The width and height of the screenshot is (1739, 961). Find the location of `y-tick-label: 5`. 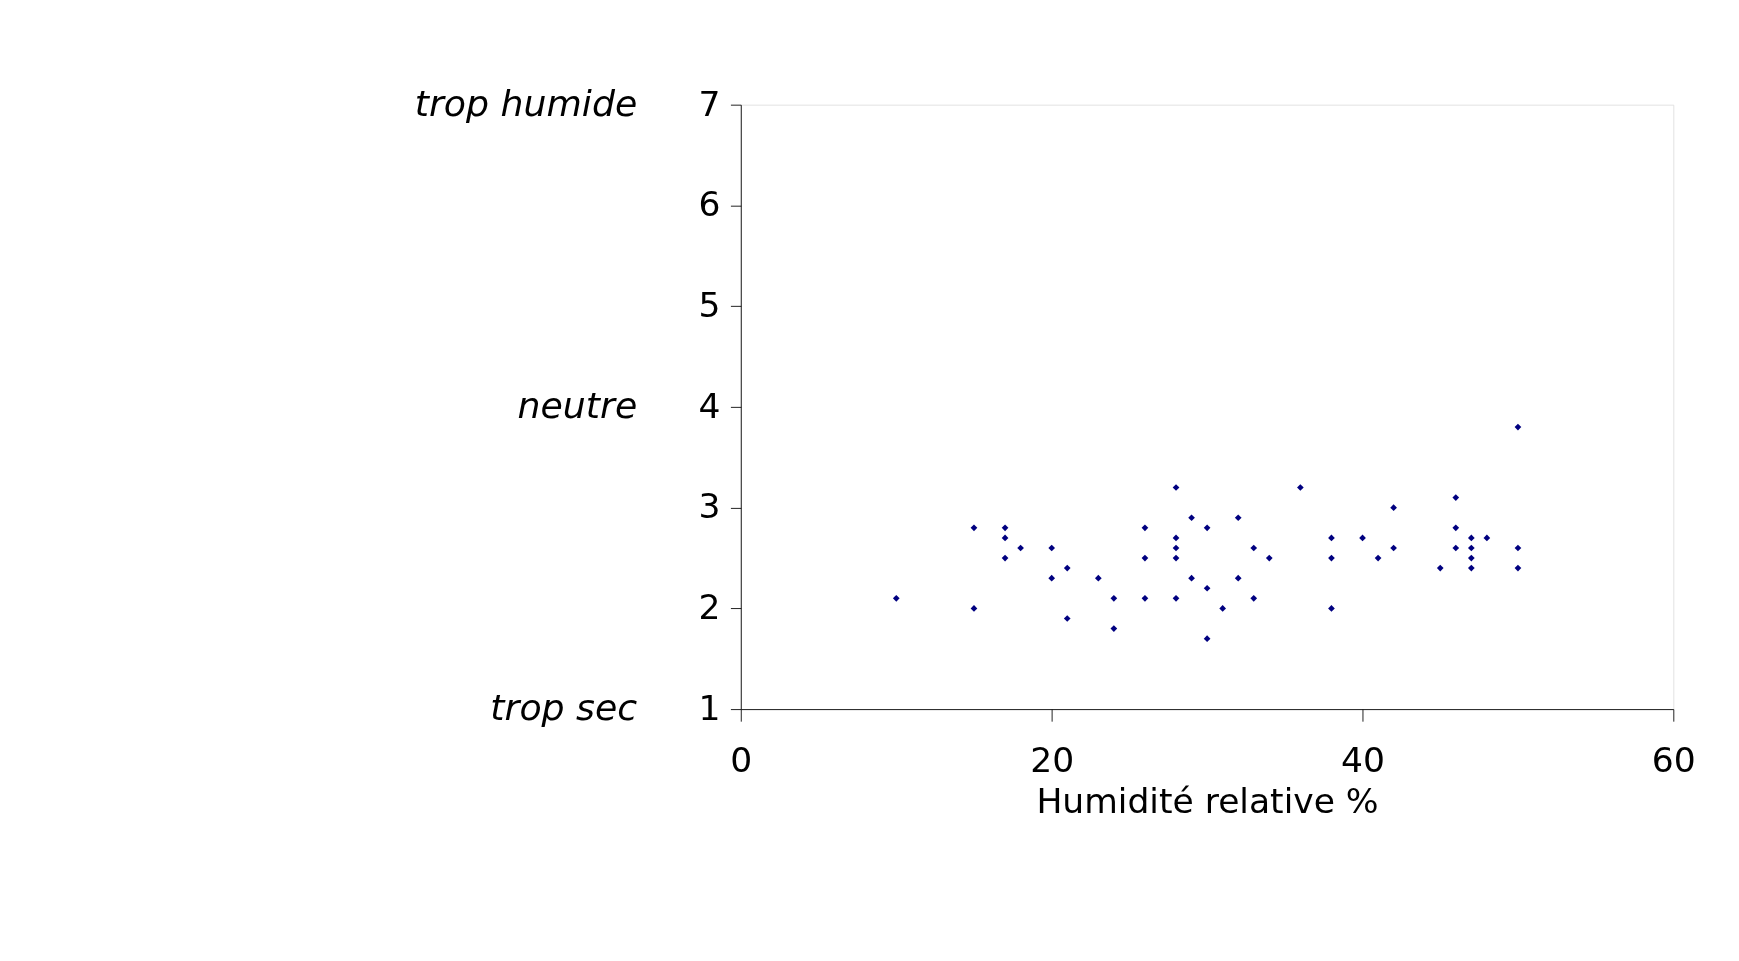

y-tick-label: 5 is located at coordinates (709, 305).